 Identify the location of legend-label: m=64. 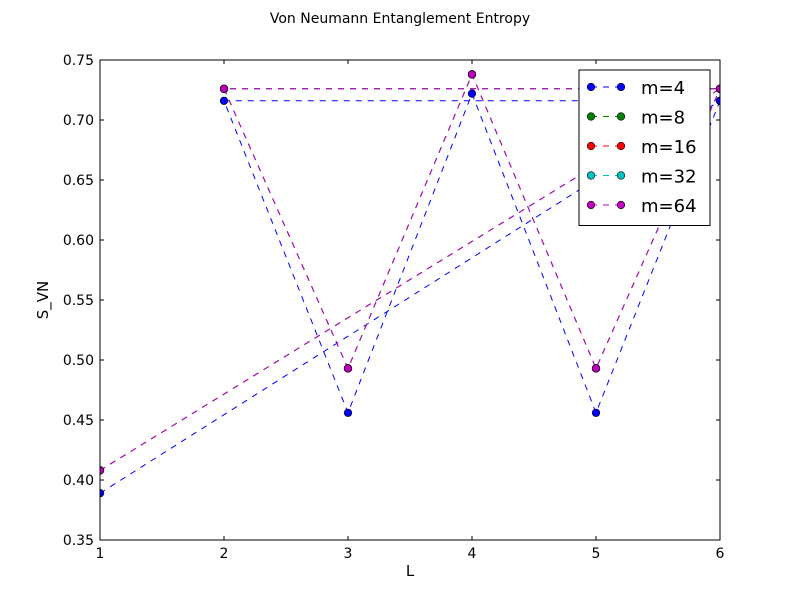
(669, 206).